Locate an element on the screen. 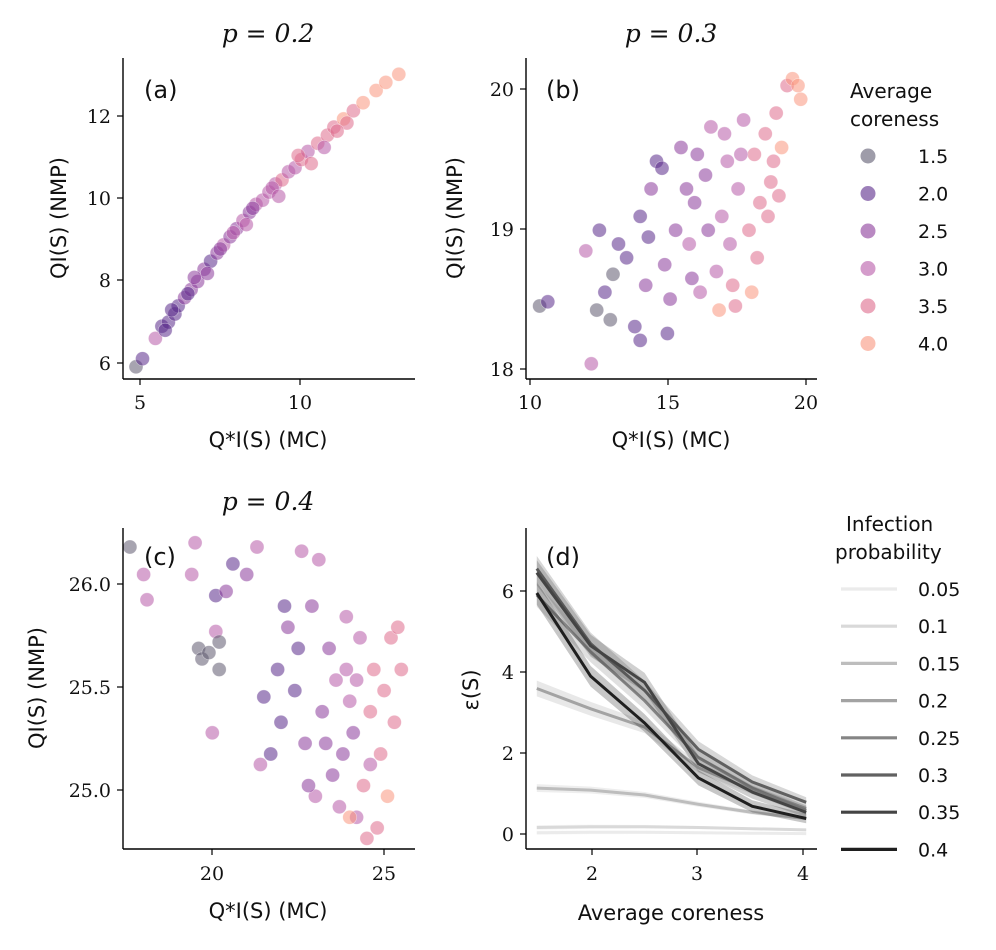 Image resolution: width=996 pixels, height=950 pixels. x-tick-label: 25 is located at coordinates (384, 874).